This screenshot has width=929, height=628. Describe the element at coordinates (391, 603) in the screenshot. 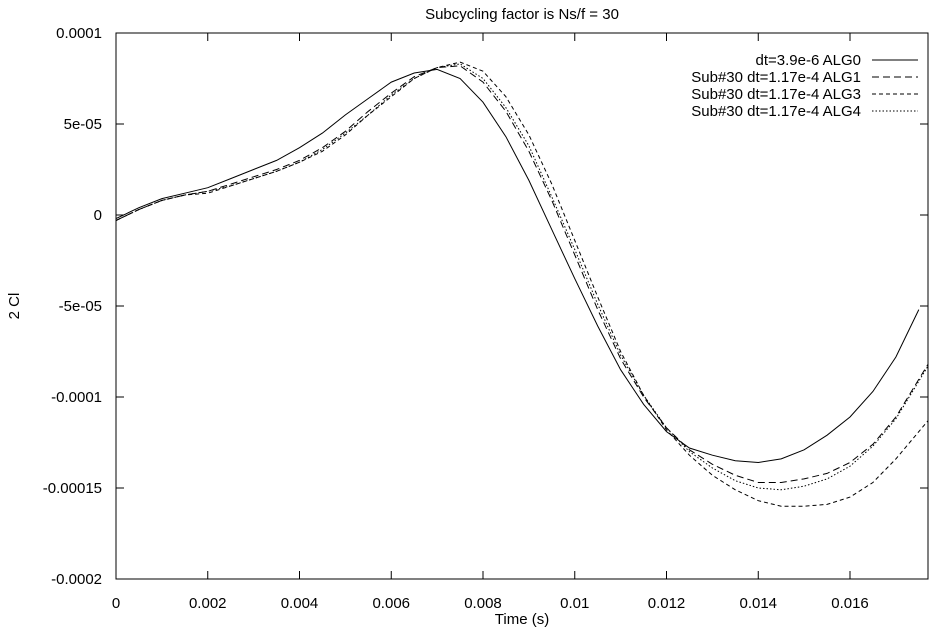

I see `x-tick-label: 0.006` at that location.